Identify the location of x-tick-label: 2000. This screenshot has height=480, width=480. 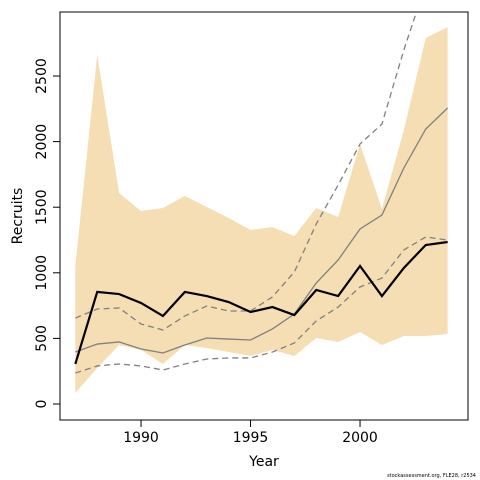
(360, 438).